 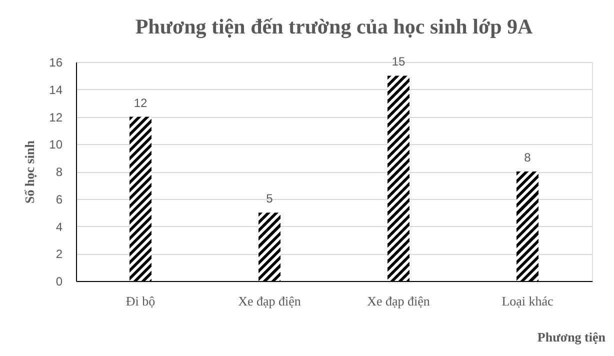 What do you see at coordinates (59, 254) in the screenshot?
I see `y-tick-label: 2` at bounding box center [59, 254].